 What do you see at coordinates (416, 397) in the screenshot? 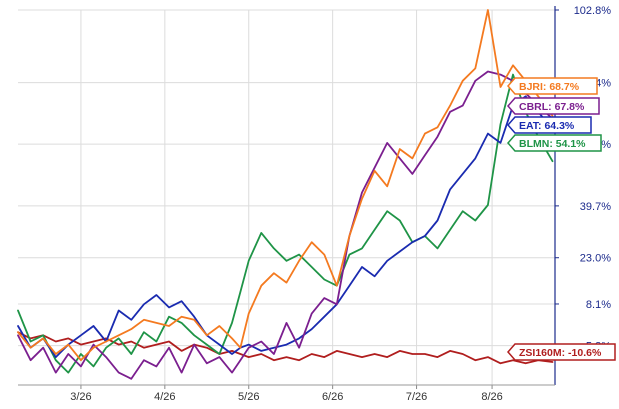
I see `x-tick-label: 7/26` at bounding box center [416, 397].